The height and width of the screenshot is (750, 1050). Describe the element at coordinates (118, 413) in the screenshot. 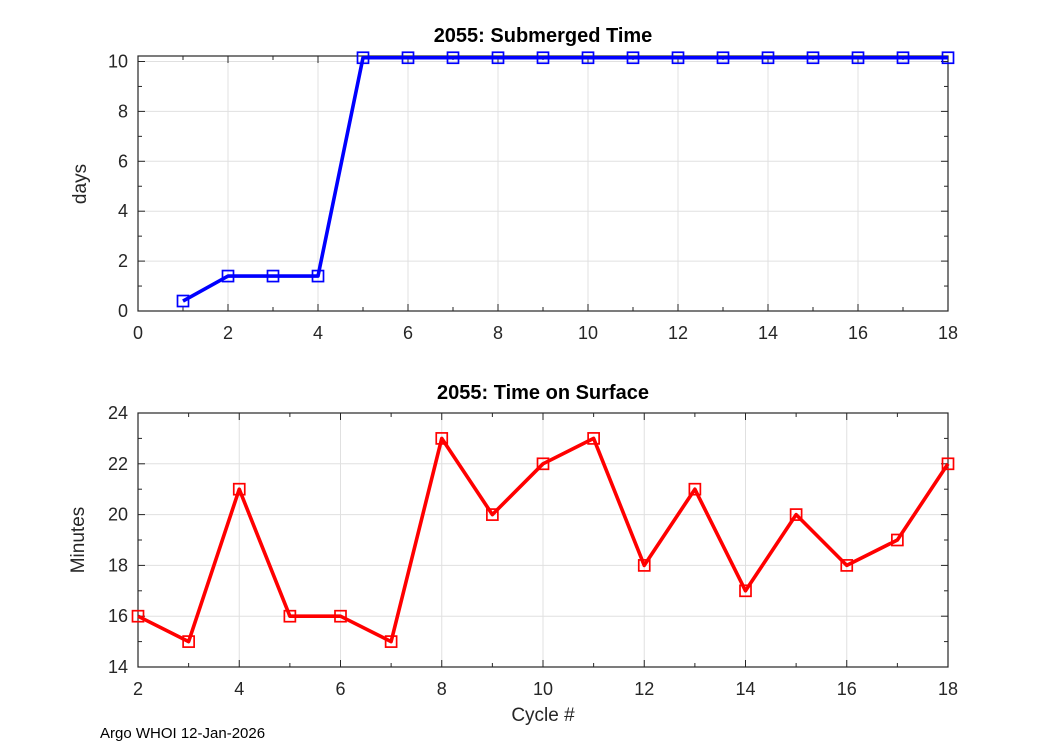

I see `svg-text: 24` at that location.